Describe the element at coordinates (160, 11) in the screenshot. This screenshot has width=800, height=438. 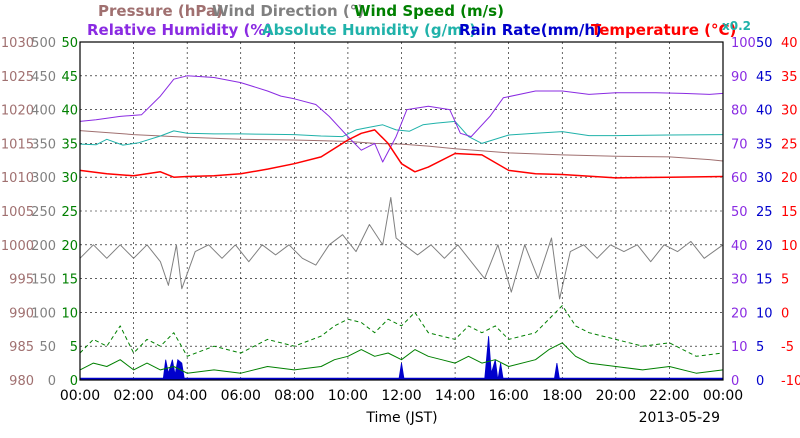
I see `legend-pressure: Pressure (hPa)` at that location.